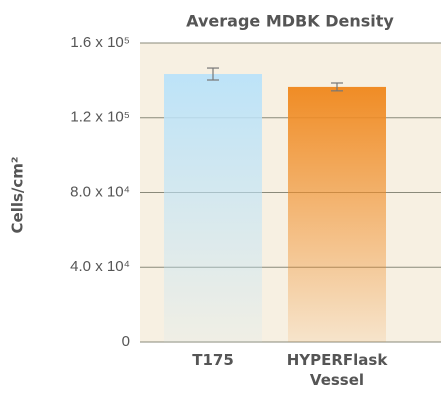 Image resolution: width=441 pixels, height=401 pixels. What do you see at coordinates (100, 266) in the screenshot?
I see `y-tick-label: 4.0 x 10⁴` at bounding box center [100, 266].